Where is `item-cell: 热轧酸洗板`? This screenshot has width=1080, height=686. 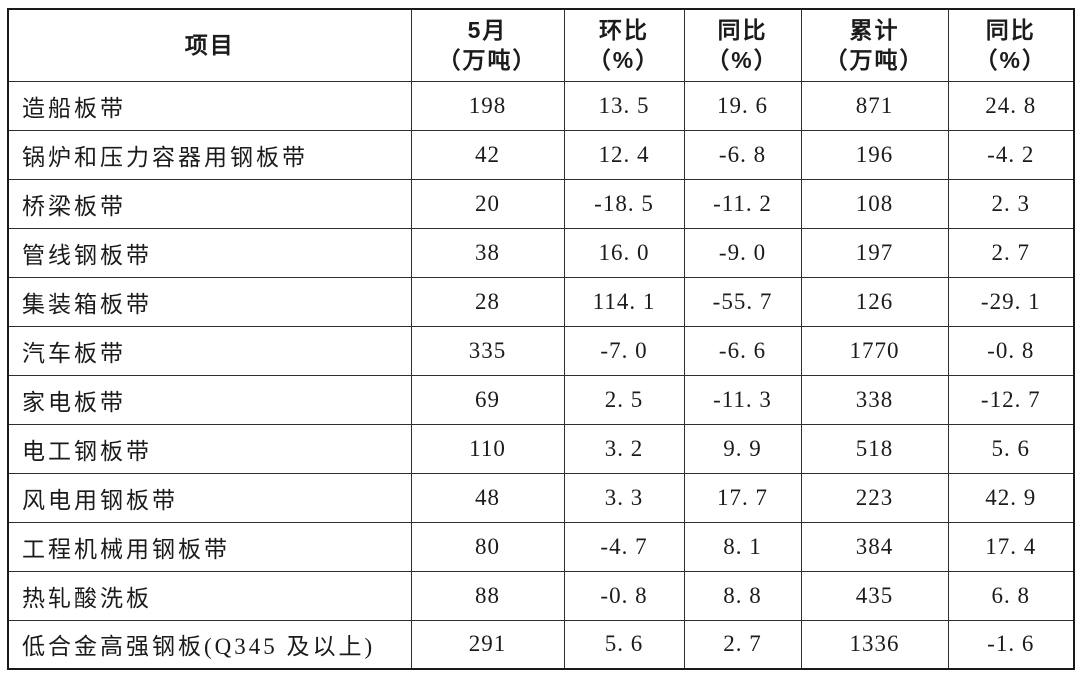
item-cell: 热轧酸洗板 is located at coordinates (209, 595).